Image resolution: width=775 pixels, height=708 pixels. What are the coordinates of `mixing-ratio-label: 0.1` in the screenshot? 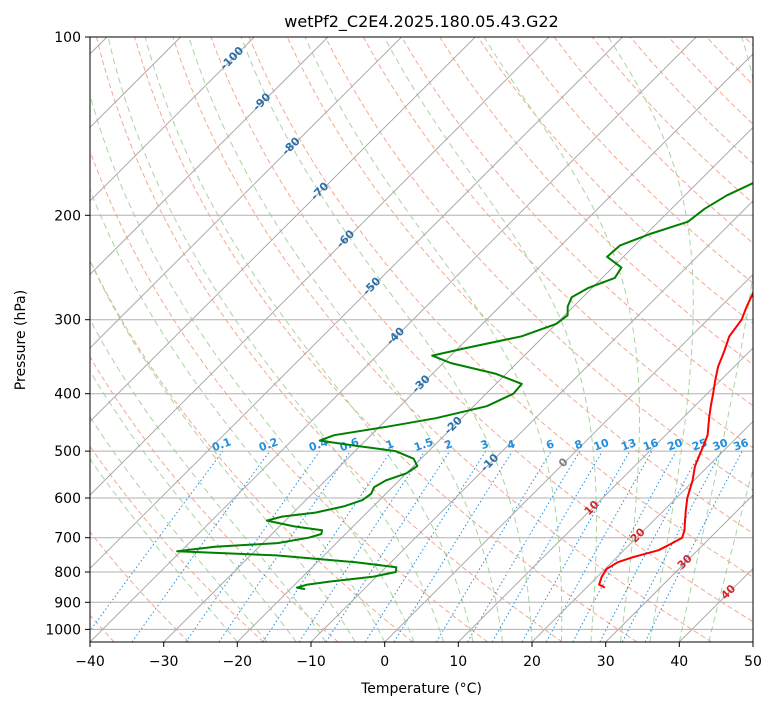 It's located at (221, 444).